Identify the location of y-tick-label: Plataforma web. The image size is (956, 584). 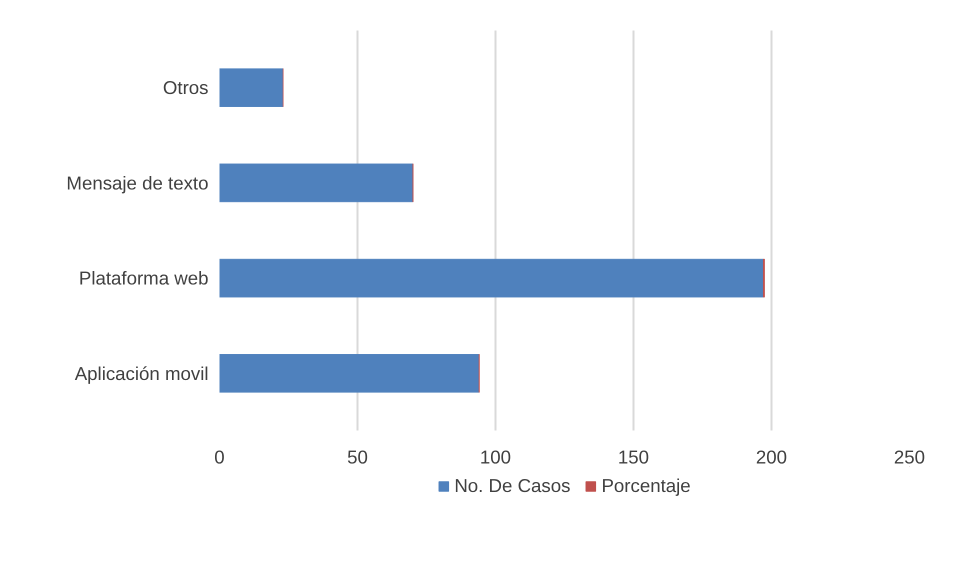
(143, 278).